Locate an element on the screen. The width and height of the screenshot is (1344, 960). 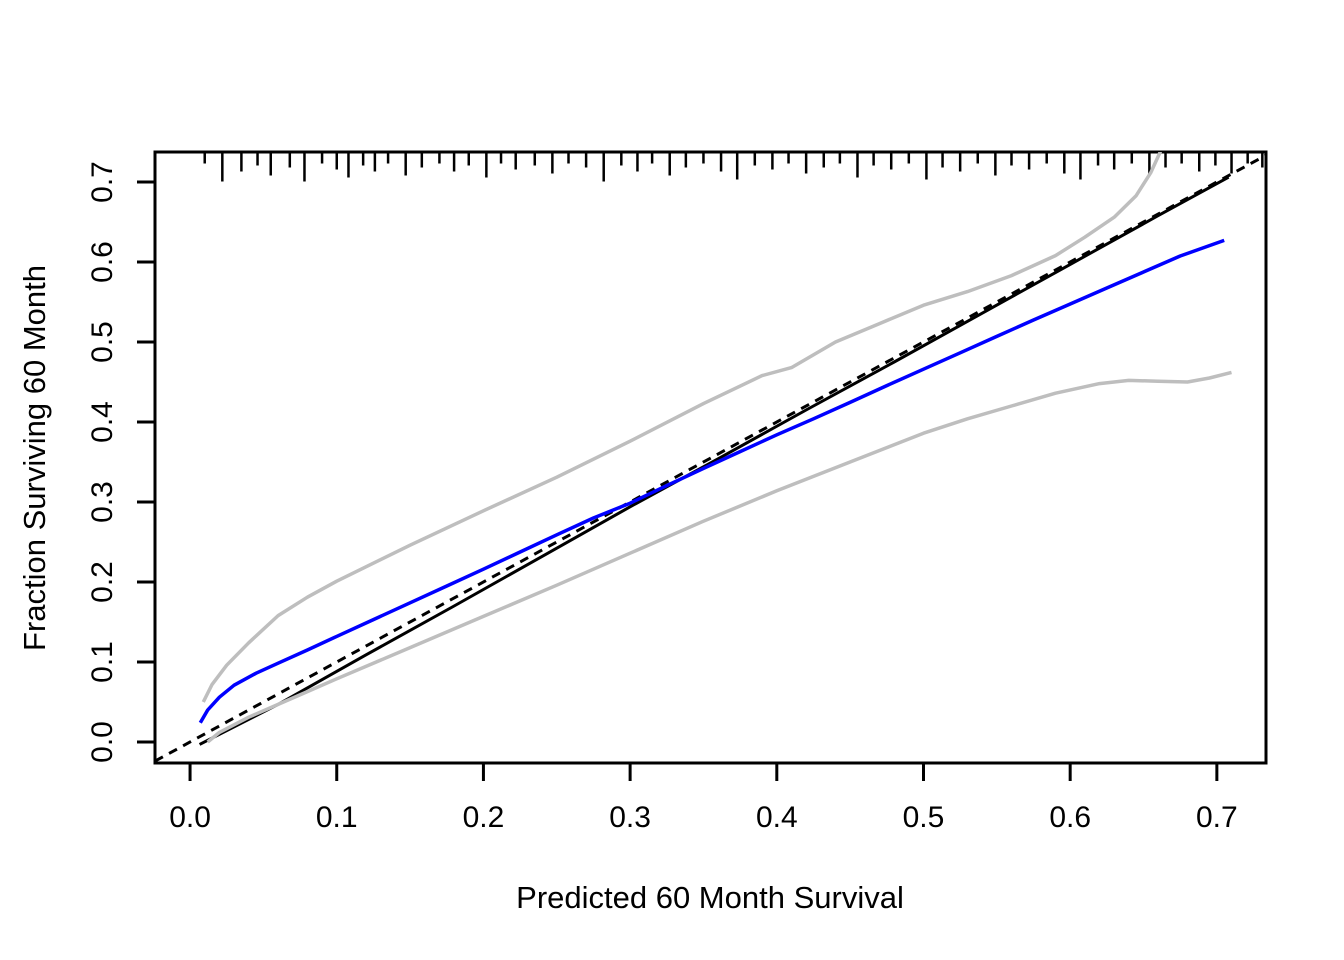
y-axis-tick-label: 0.0 is located at coordinates (102, 742).